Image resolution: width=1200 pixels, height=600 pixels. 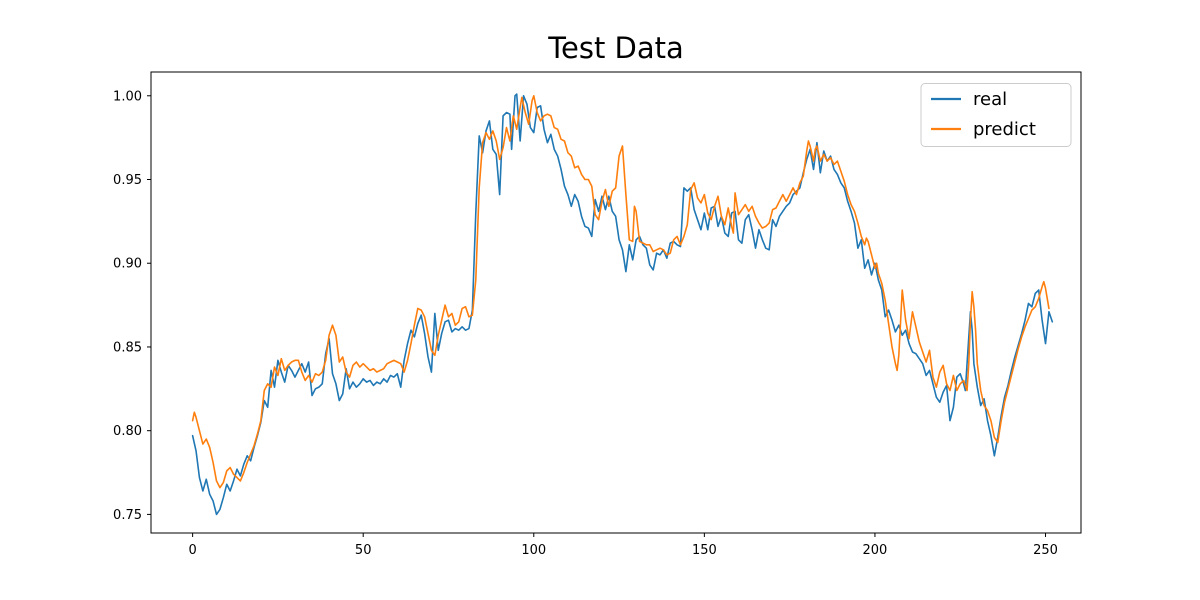 What do you see at coordinates (127, 515) in the screenshot?
I see `y-tick-label: 0.75` at bounding box center [127, 515].